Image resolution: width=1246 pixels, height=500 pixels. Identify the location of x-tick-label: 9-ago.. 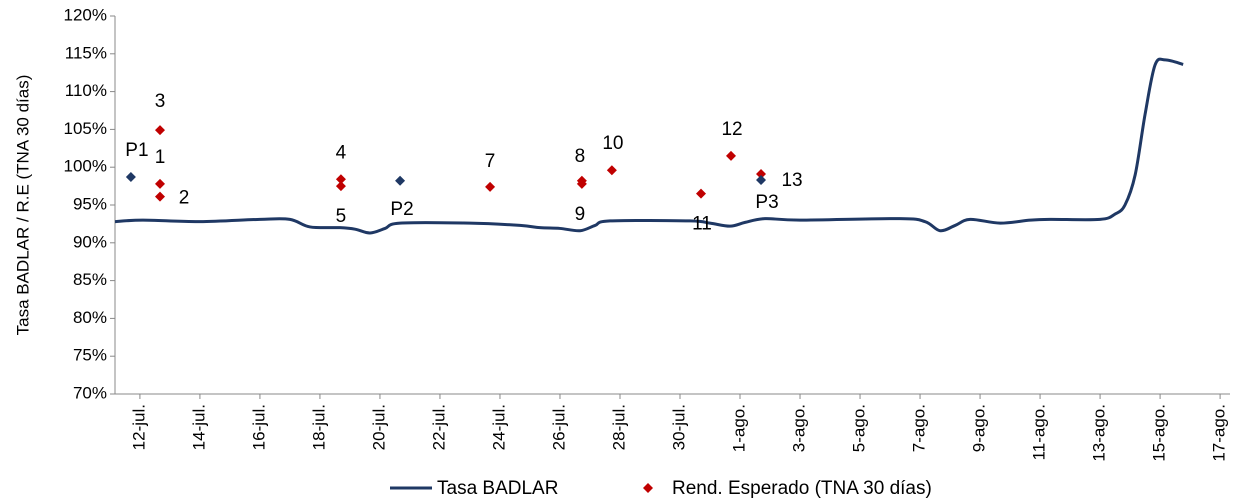
(979, 428).